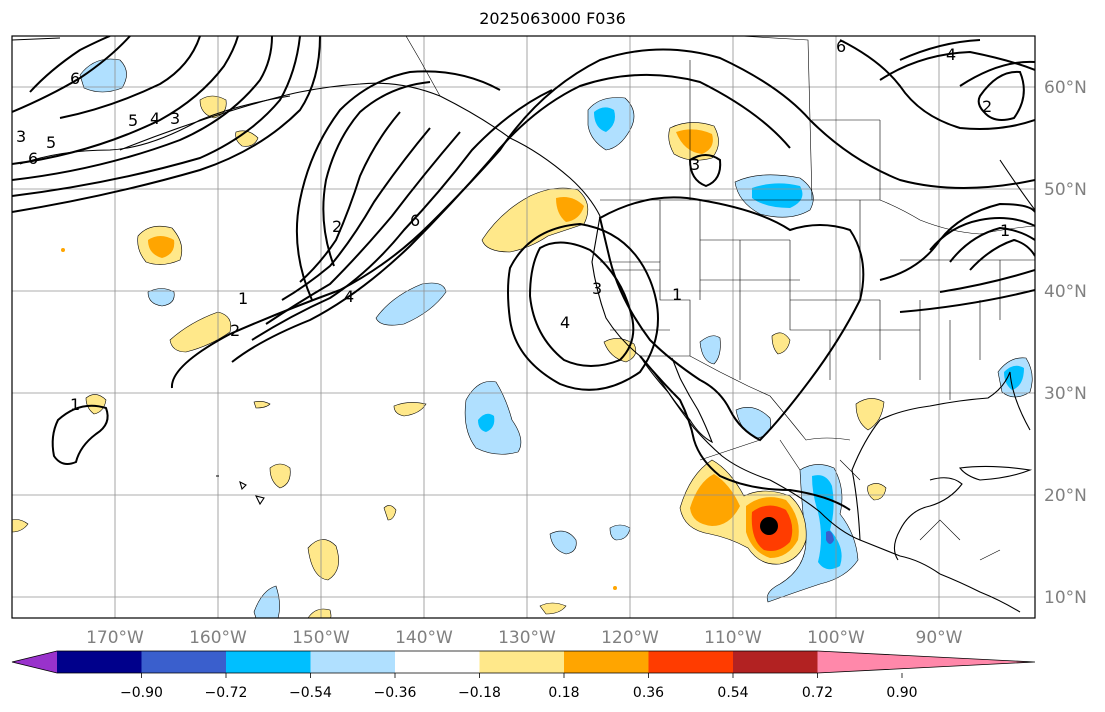 This screenshot has width=1105, height=712. I want to click on colorbar-tick-label: 0.18, so click(563, 693).